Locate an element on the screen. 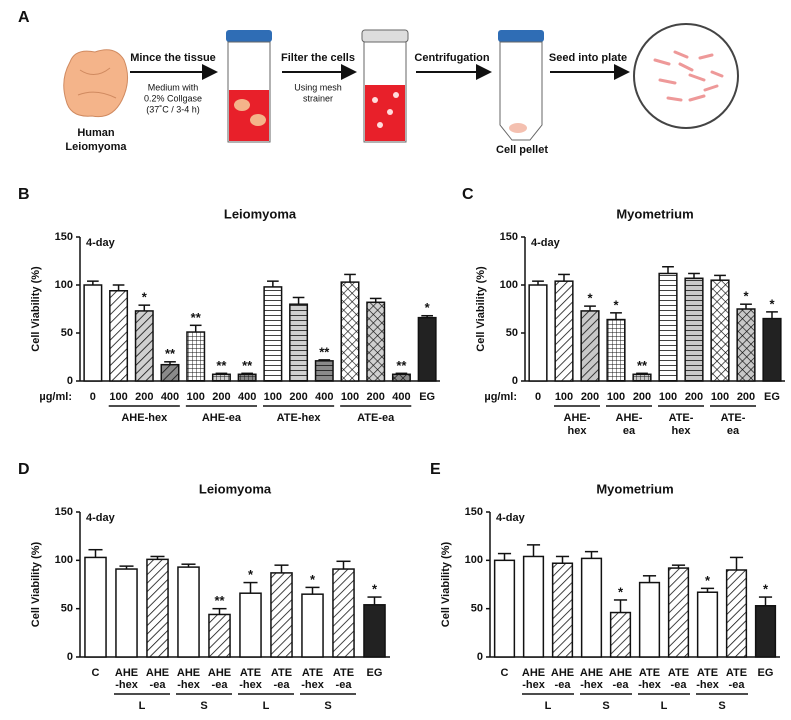  source-label: Leiomyoma is located at coordinates (96, 147).